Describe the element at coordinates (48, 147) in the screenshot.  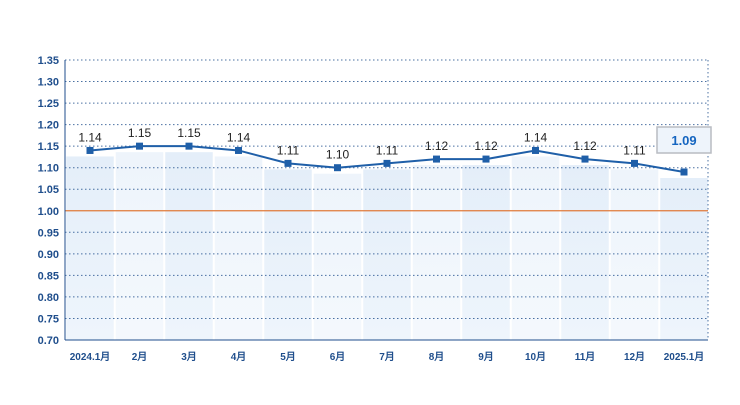
I see `y-tick-label: 1.15` at that location.